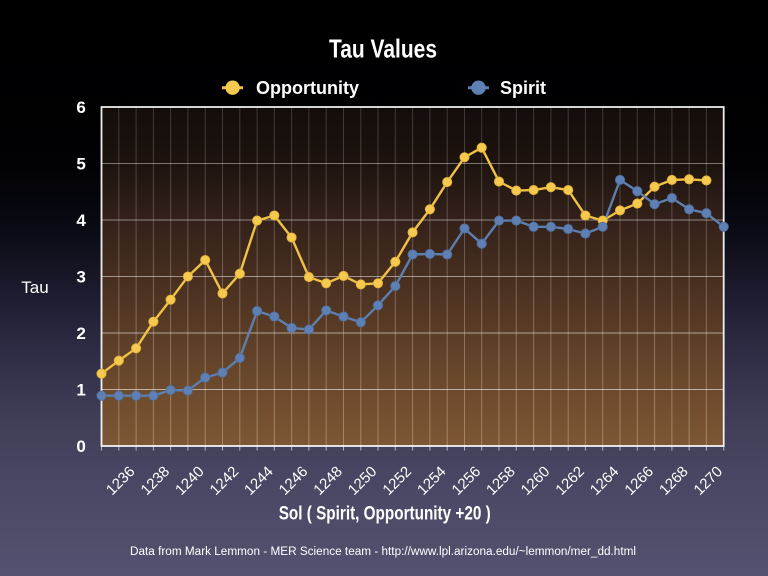 The image size is (768, 576). I want to click on svg-text: 1244, so click(259, 481).